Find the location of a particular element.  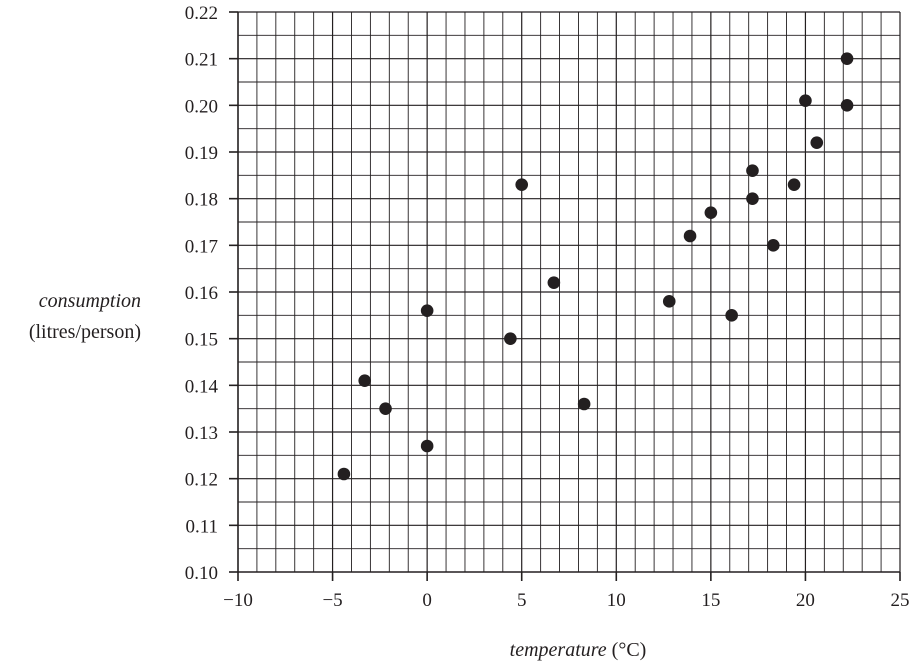

y-tick-label: 0.12 is located at coordinates (201, 480).